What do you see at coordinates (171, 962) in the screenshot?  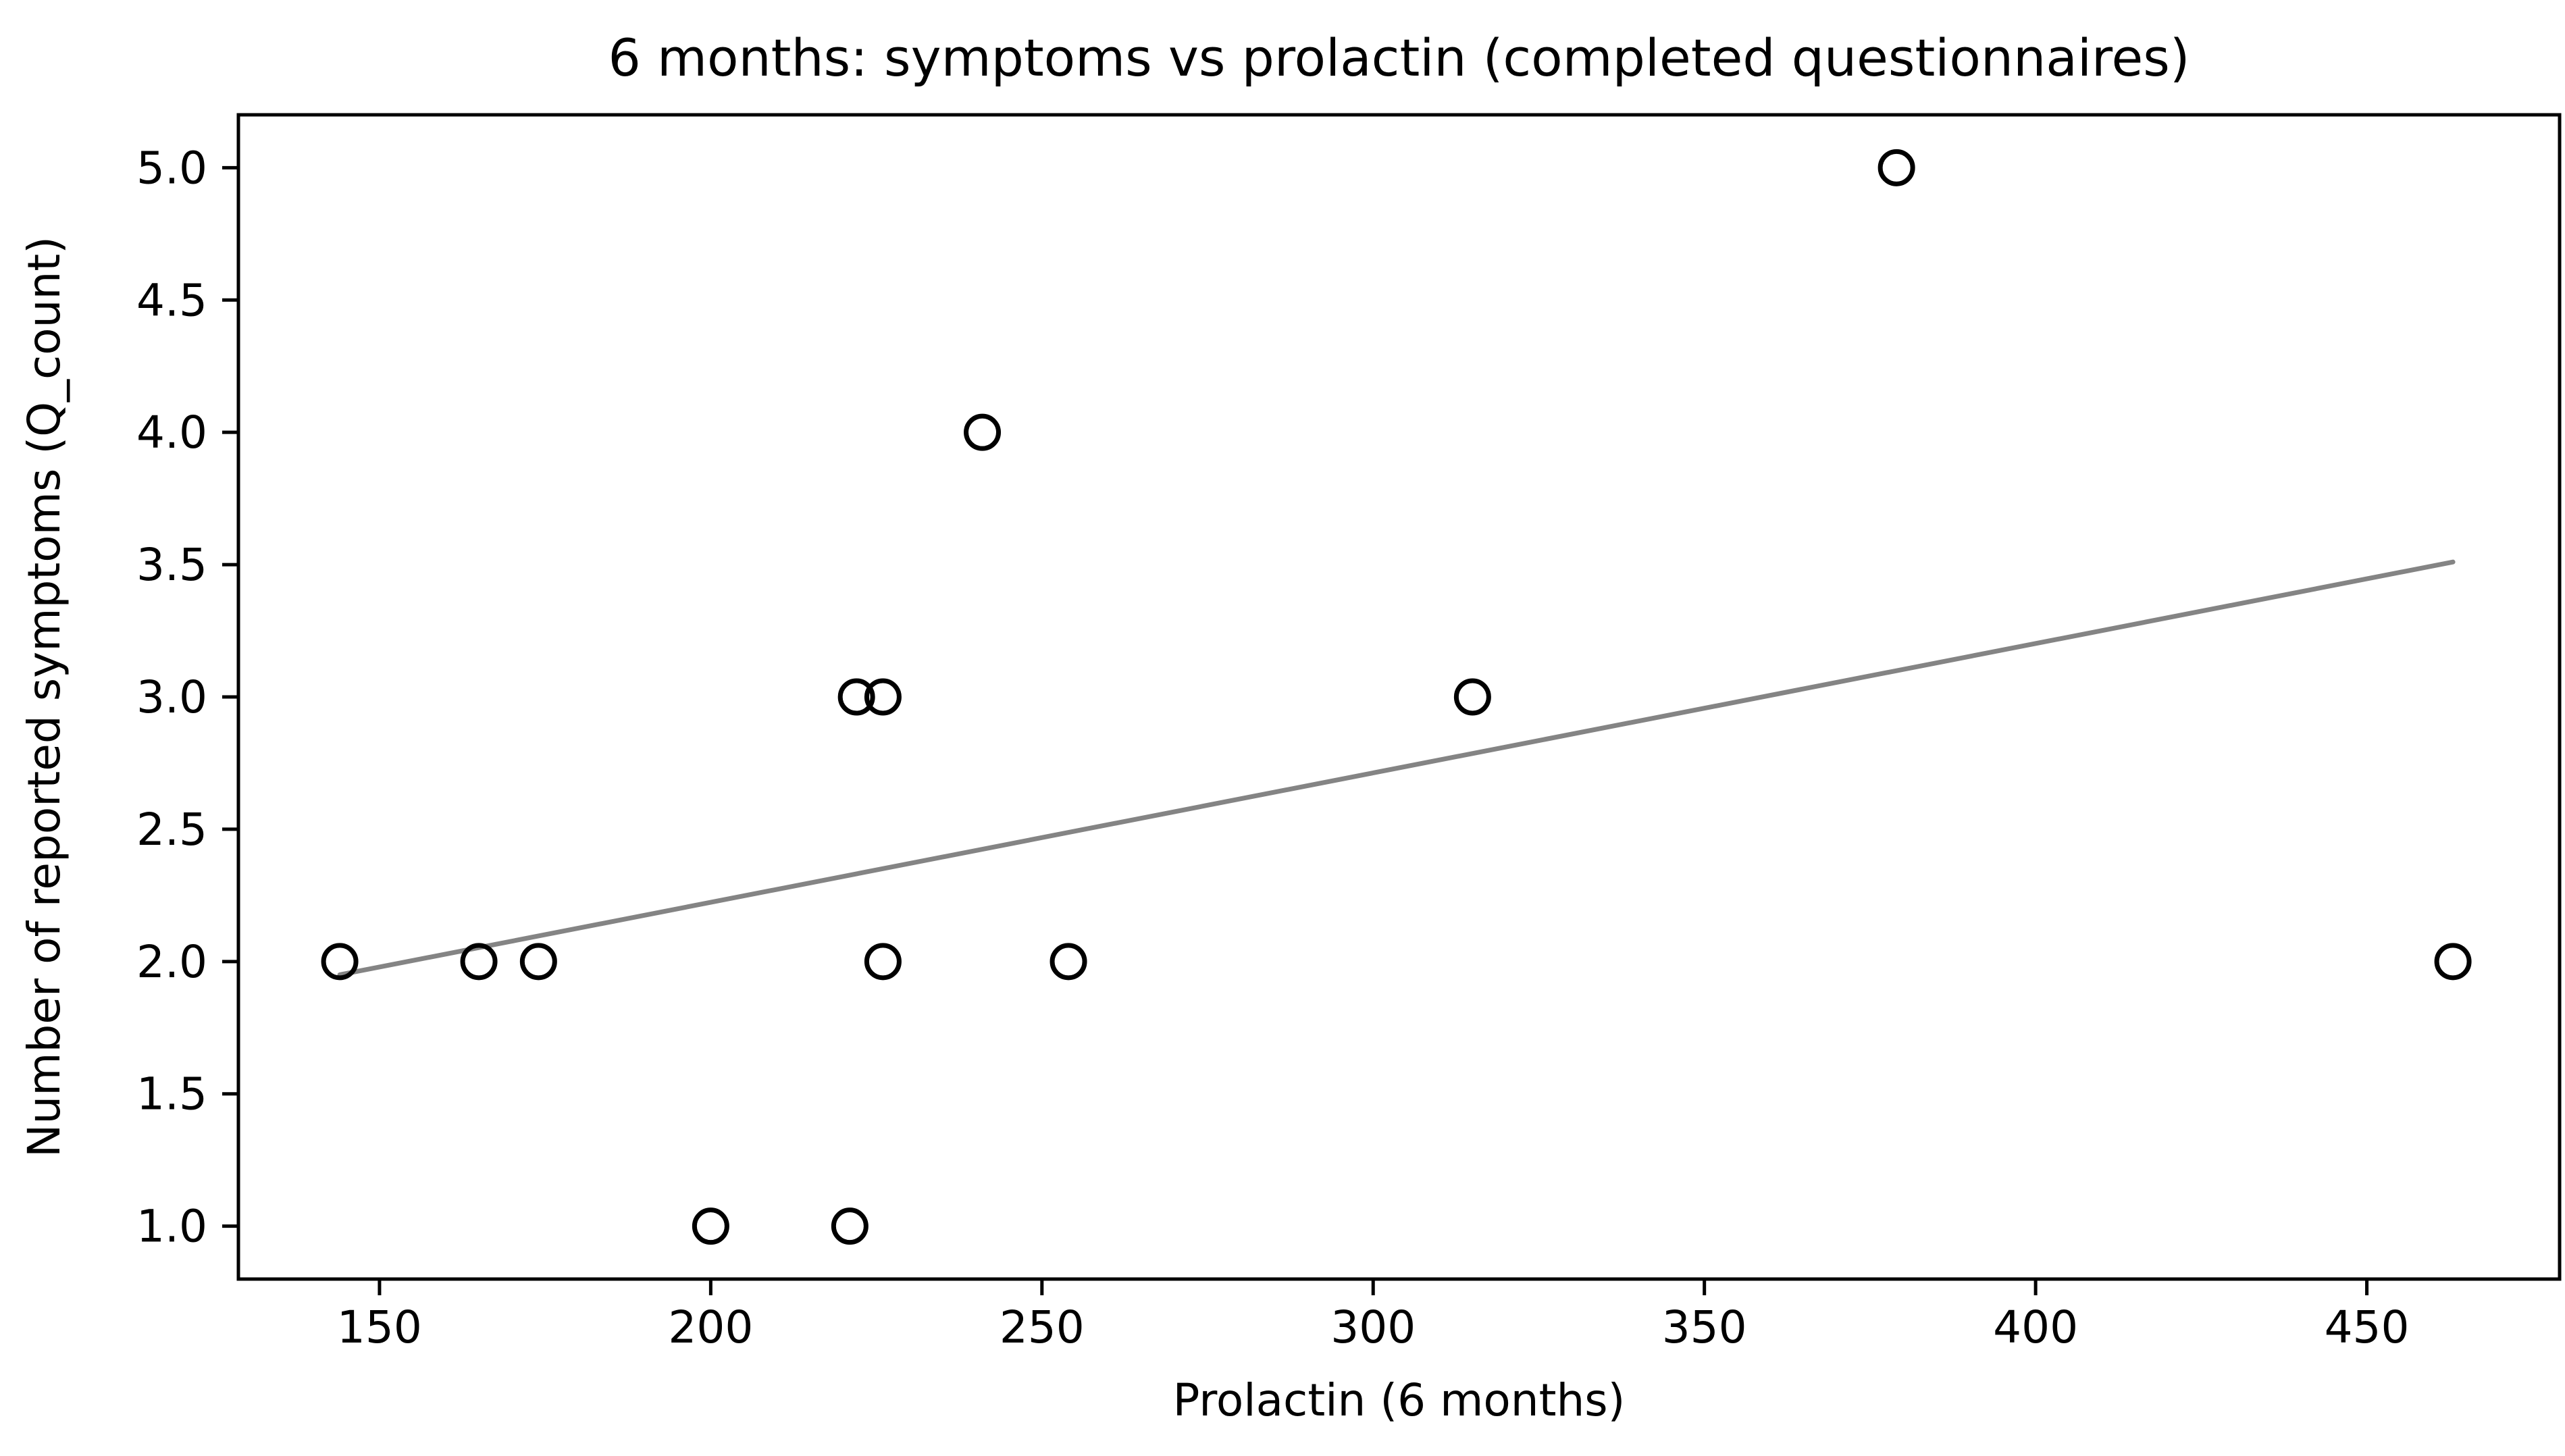 I see `y-tick-label: 2.0` at bounding box center [171, 962].